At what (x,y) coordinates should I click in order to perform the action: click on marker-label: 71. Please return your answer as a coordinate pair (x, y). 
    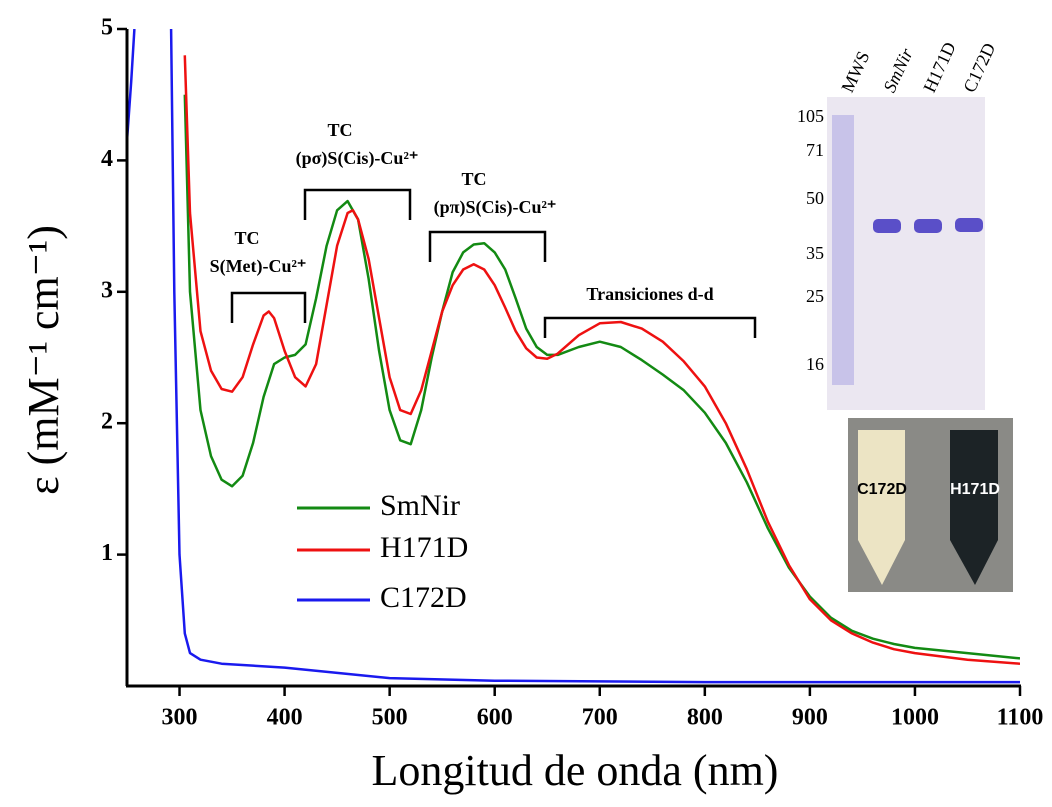
    Looking at the image, I should click on (815, 150).